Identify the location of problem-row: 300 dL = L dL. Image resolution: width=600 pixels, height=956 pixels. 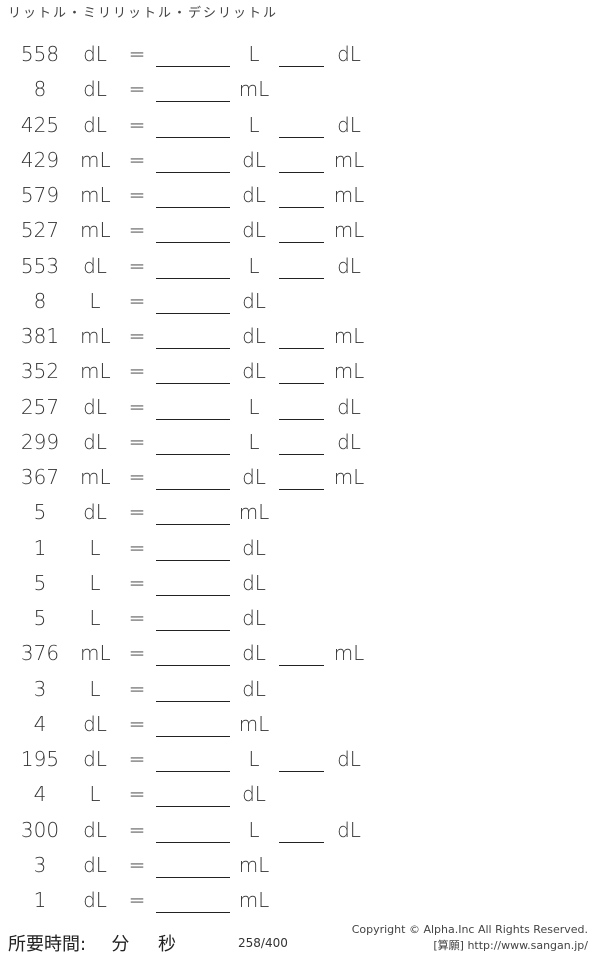
(300, 835).